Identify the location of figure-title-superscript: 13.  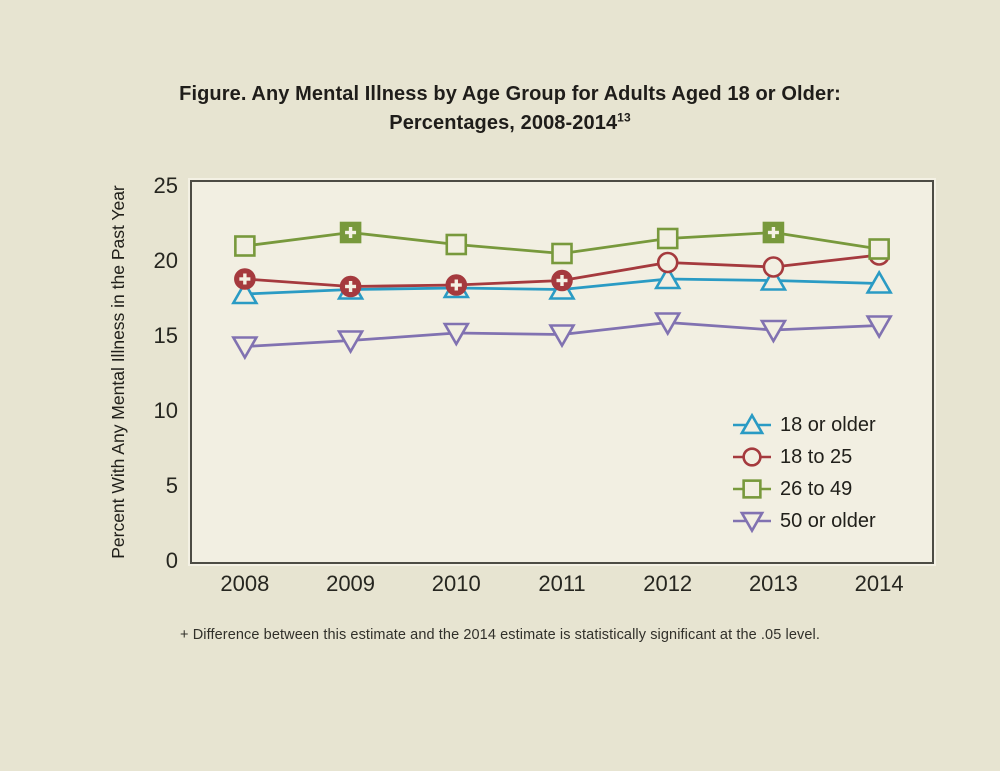
(624, 117).